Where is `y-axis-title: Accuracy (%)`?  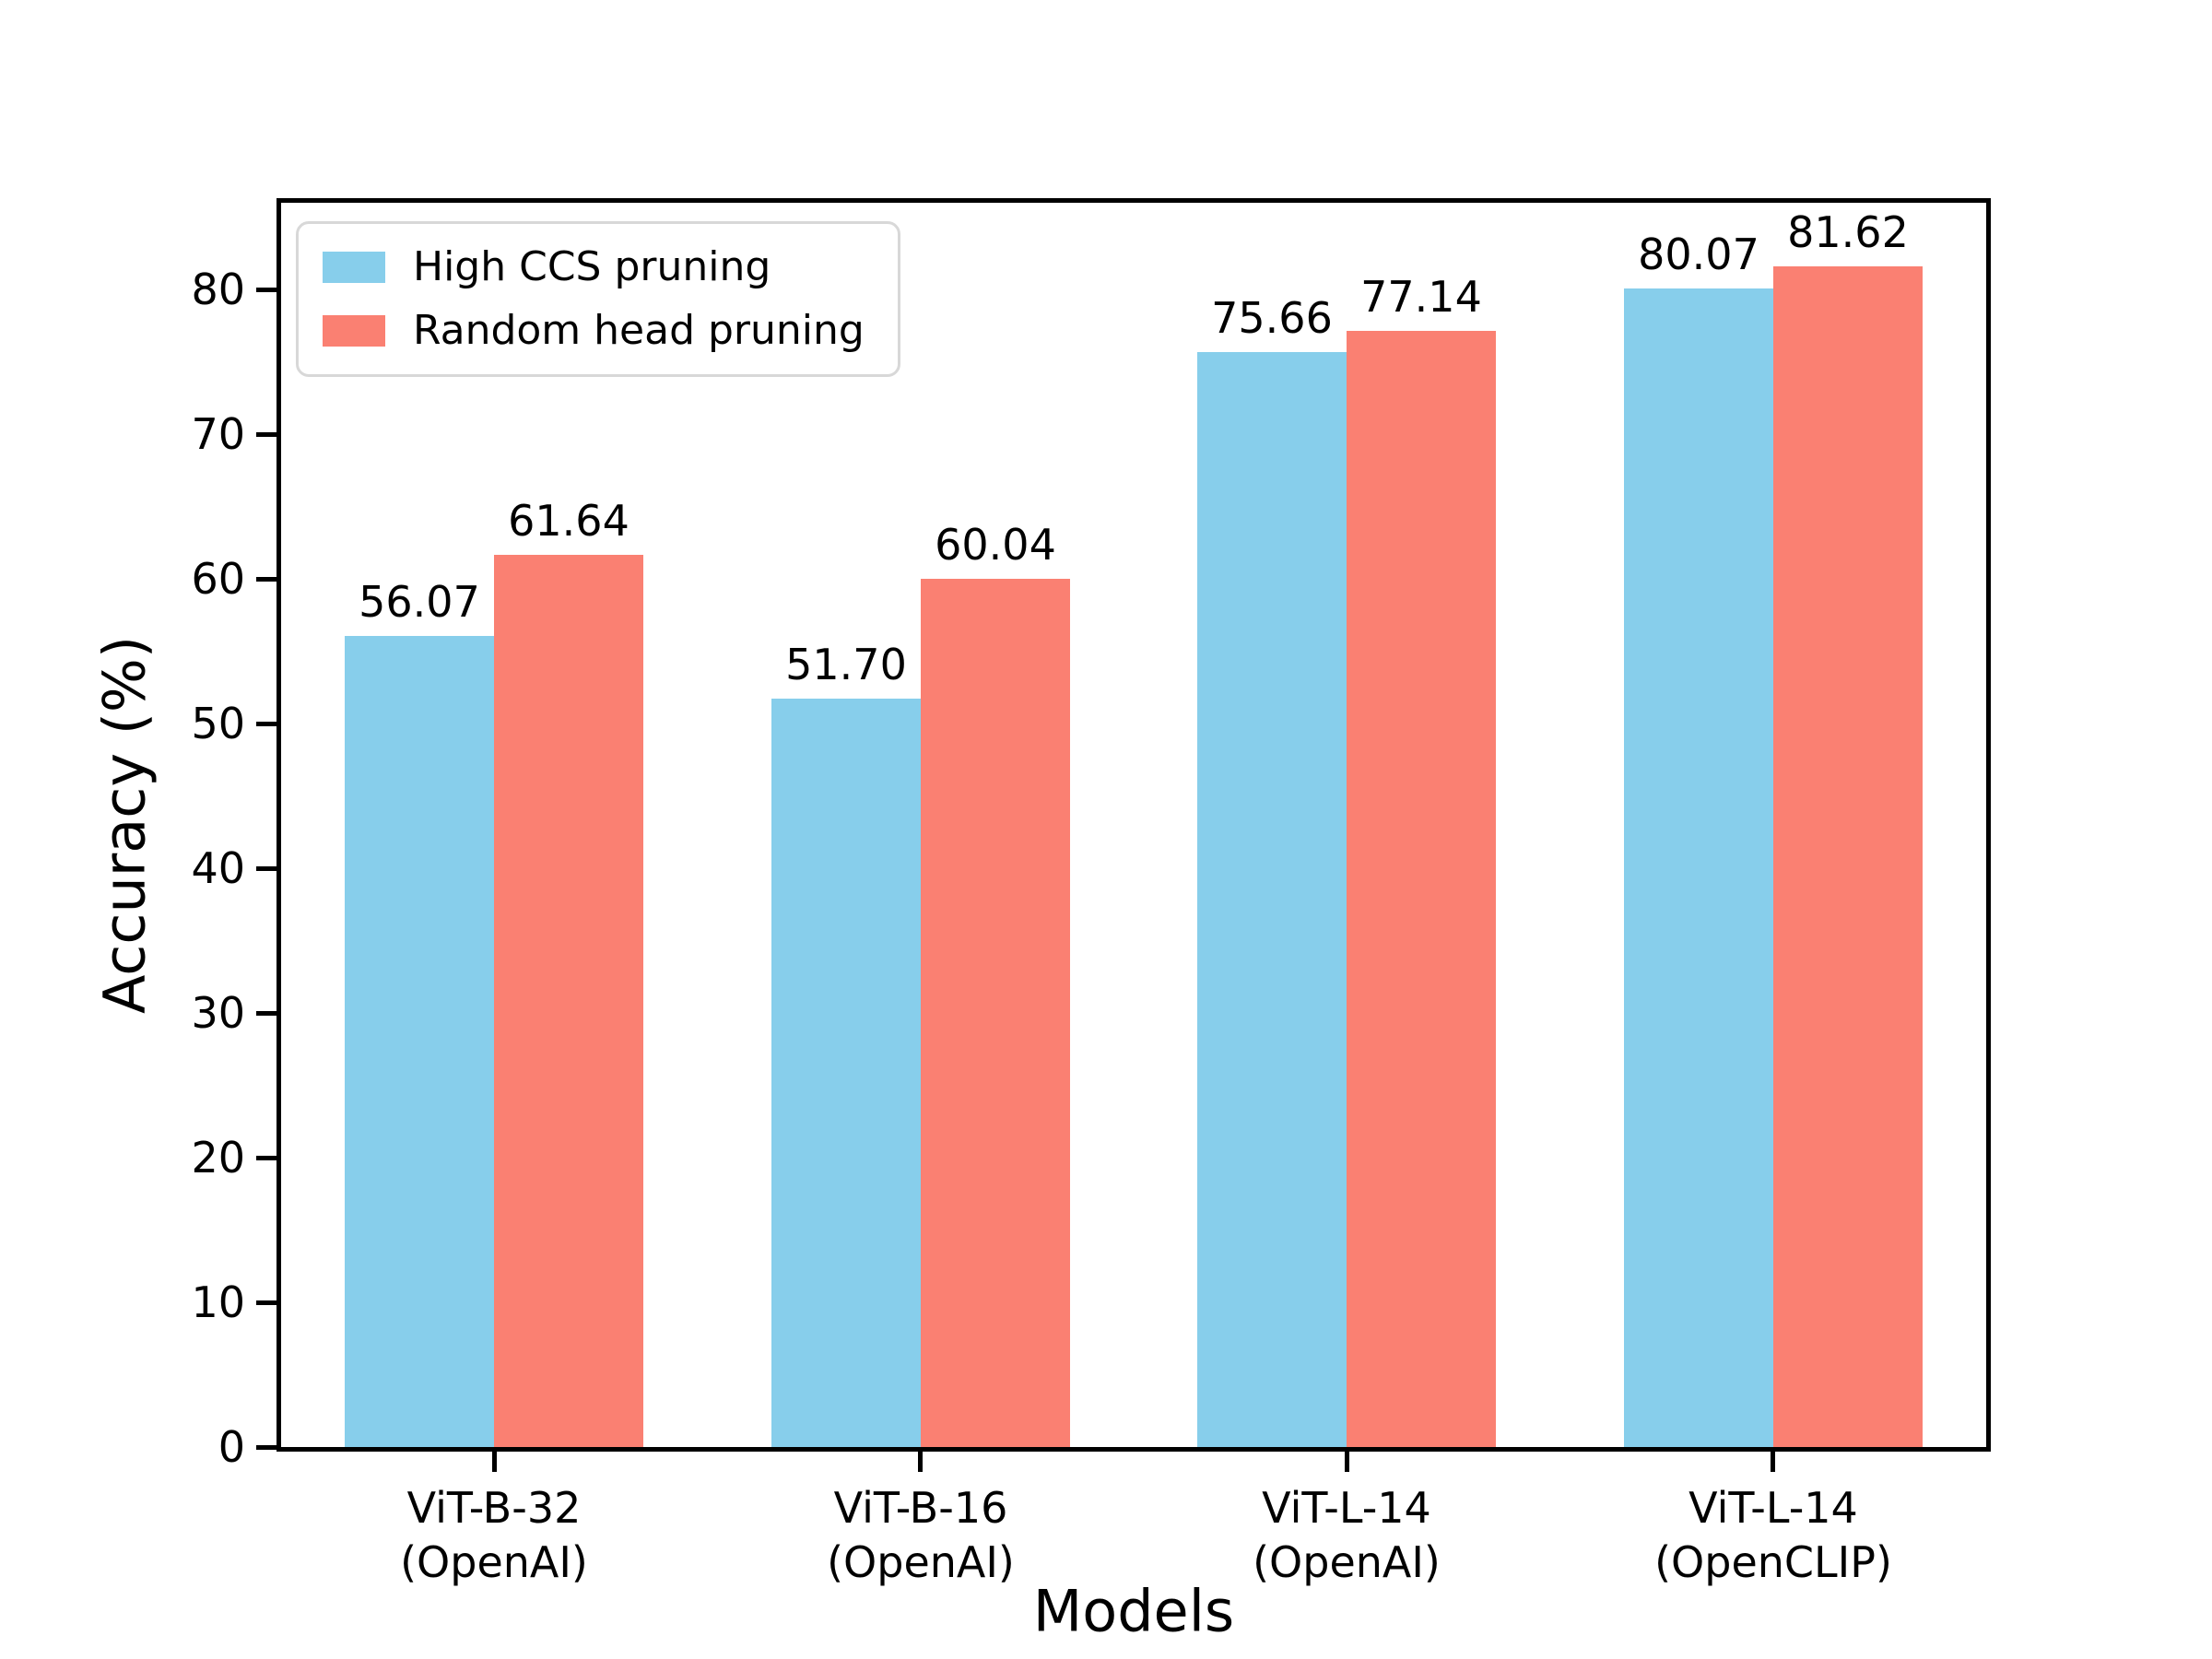 y-axis-title: Accuracy (%) is located at coordinates (124, 825).